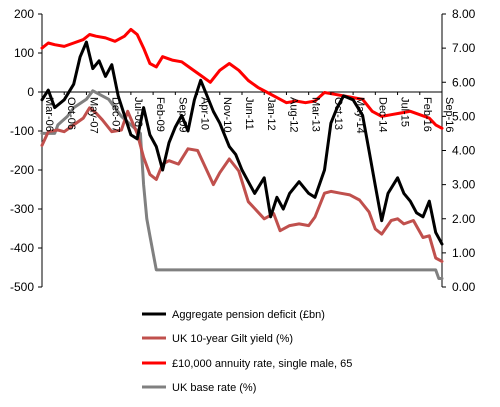 The height and width of the screenshot is (407, 500). Describe the element at coordinates (464, 287) in the screenshot. I see `right-tick-label: 0.00` at that location.